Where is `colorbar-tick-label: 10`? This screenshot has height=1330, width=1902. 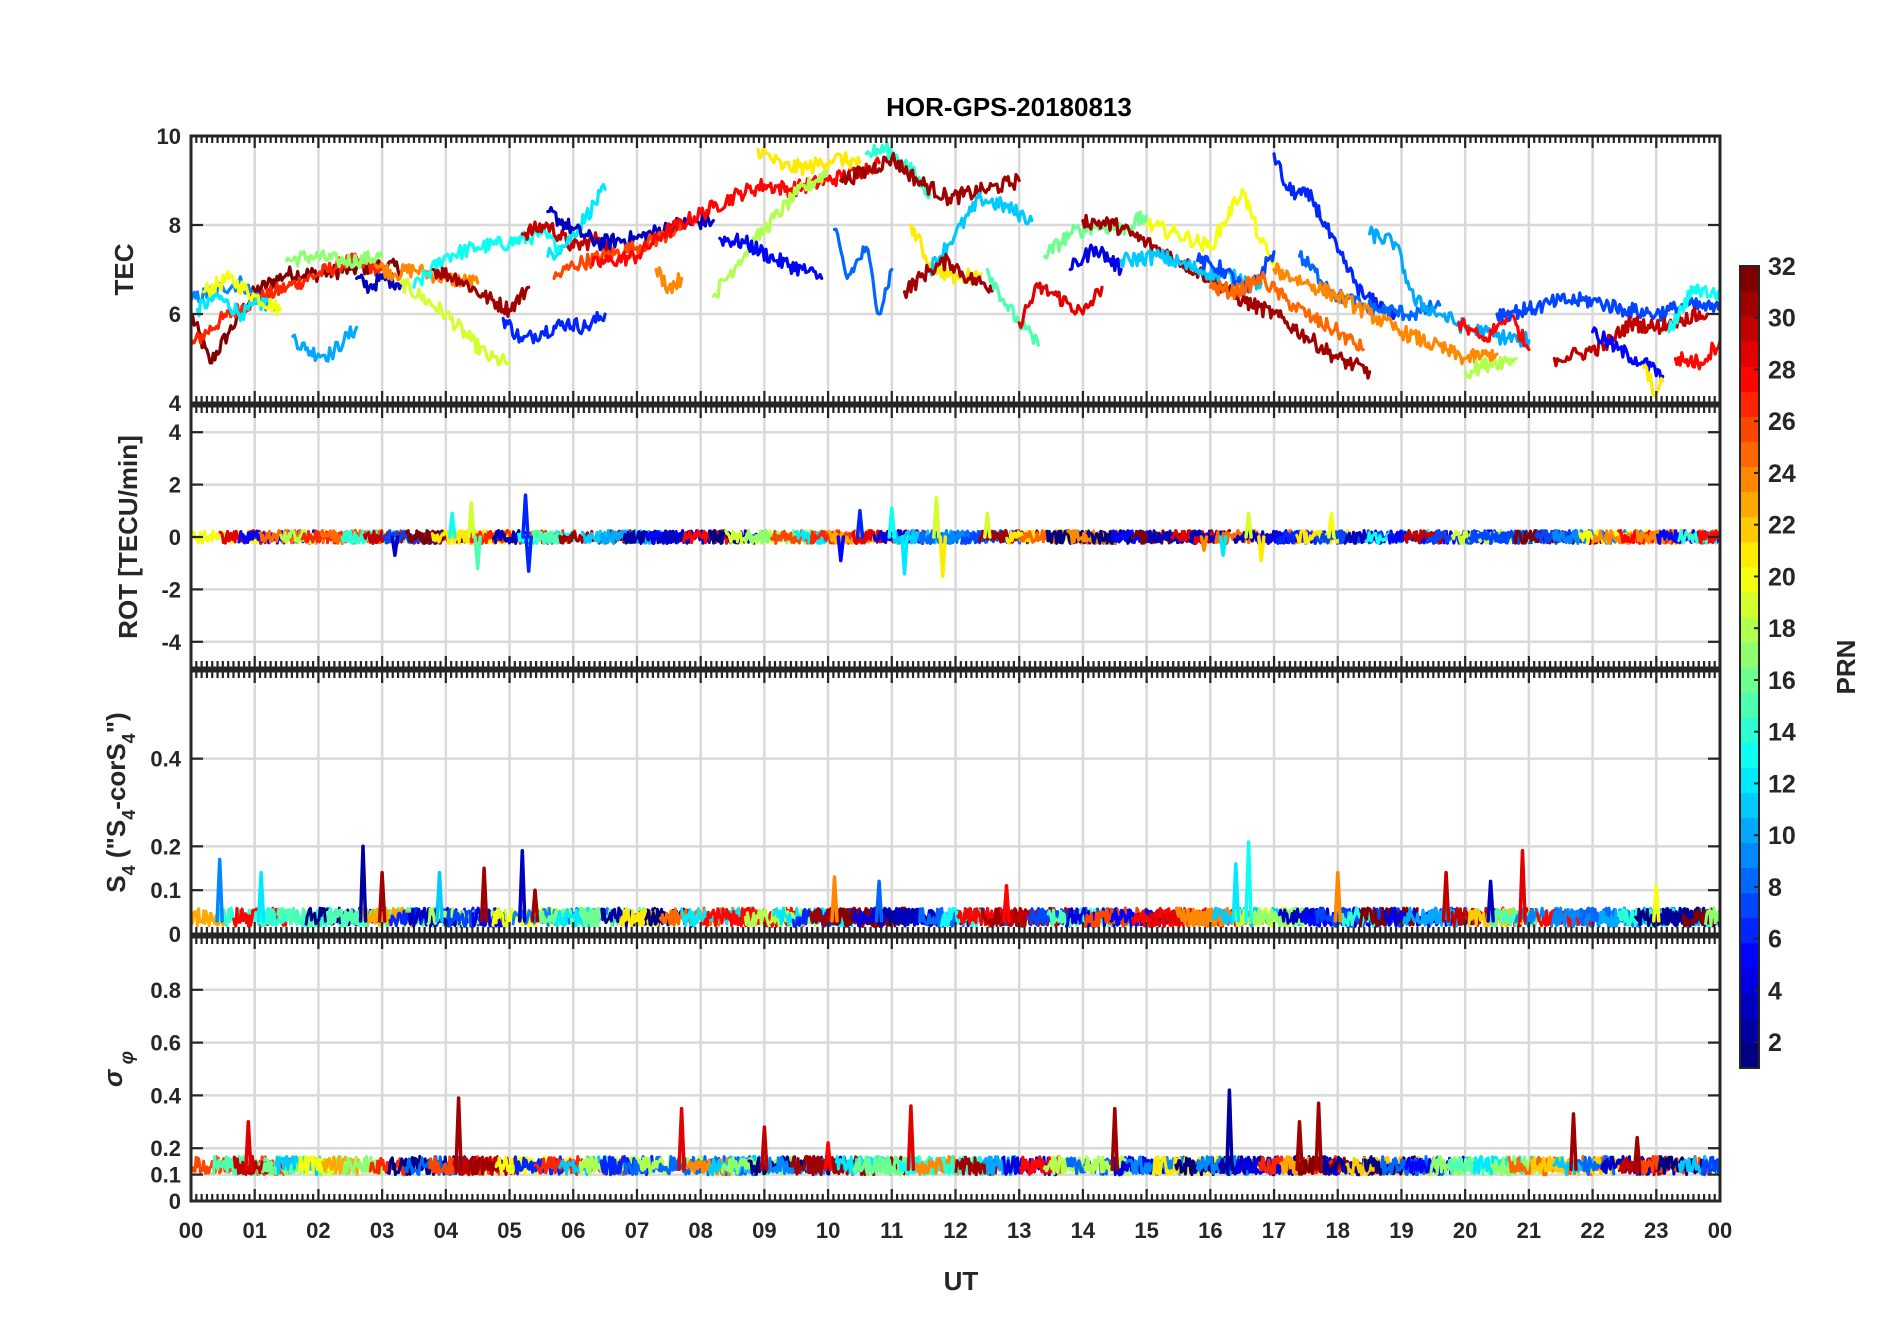 colorbar-tick-label: 10 is located at coordinates (1782, 836).